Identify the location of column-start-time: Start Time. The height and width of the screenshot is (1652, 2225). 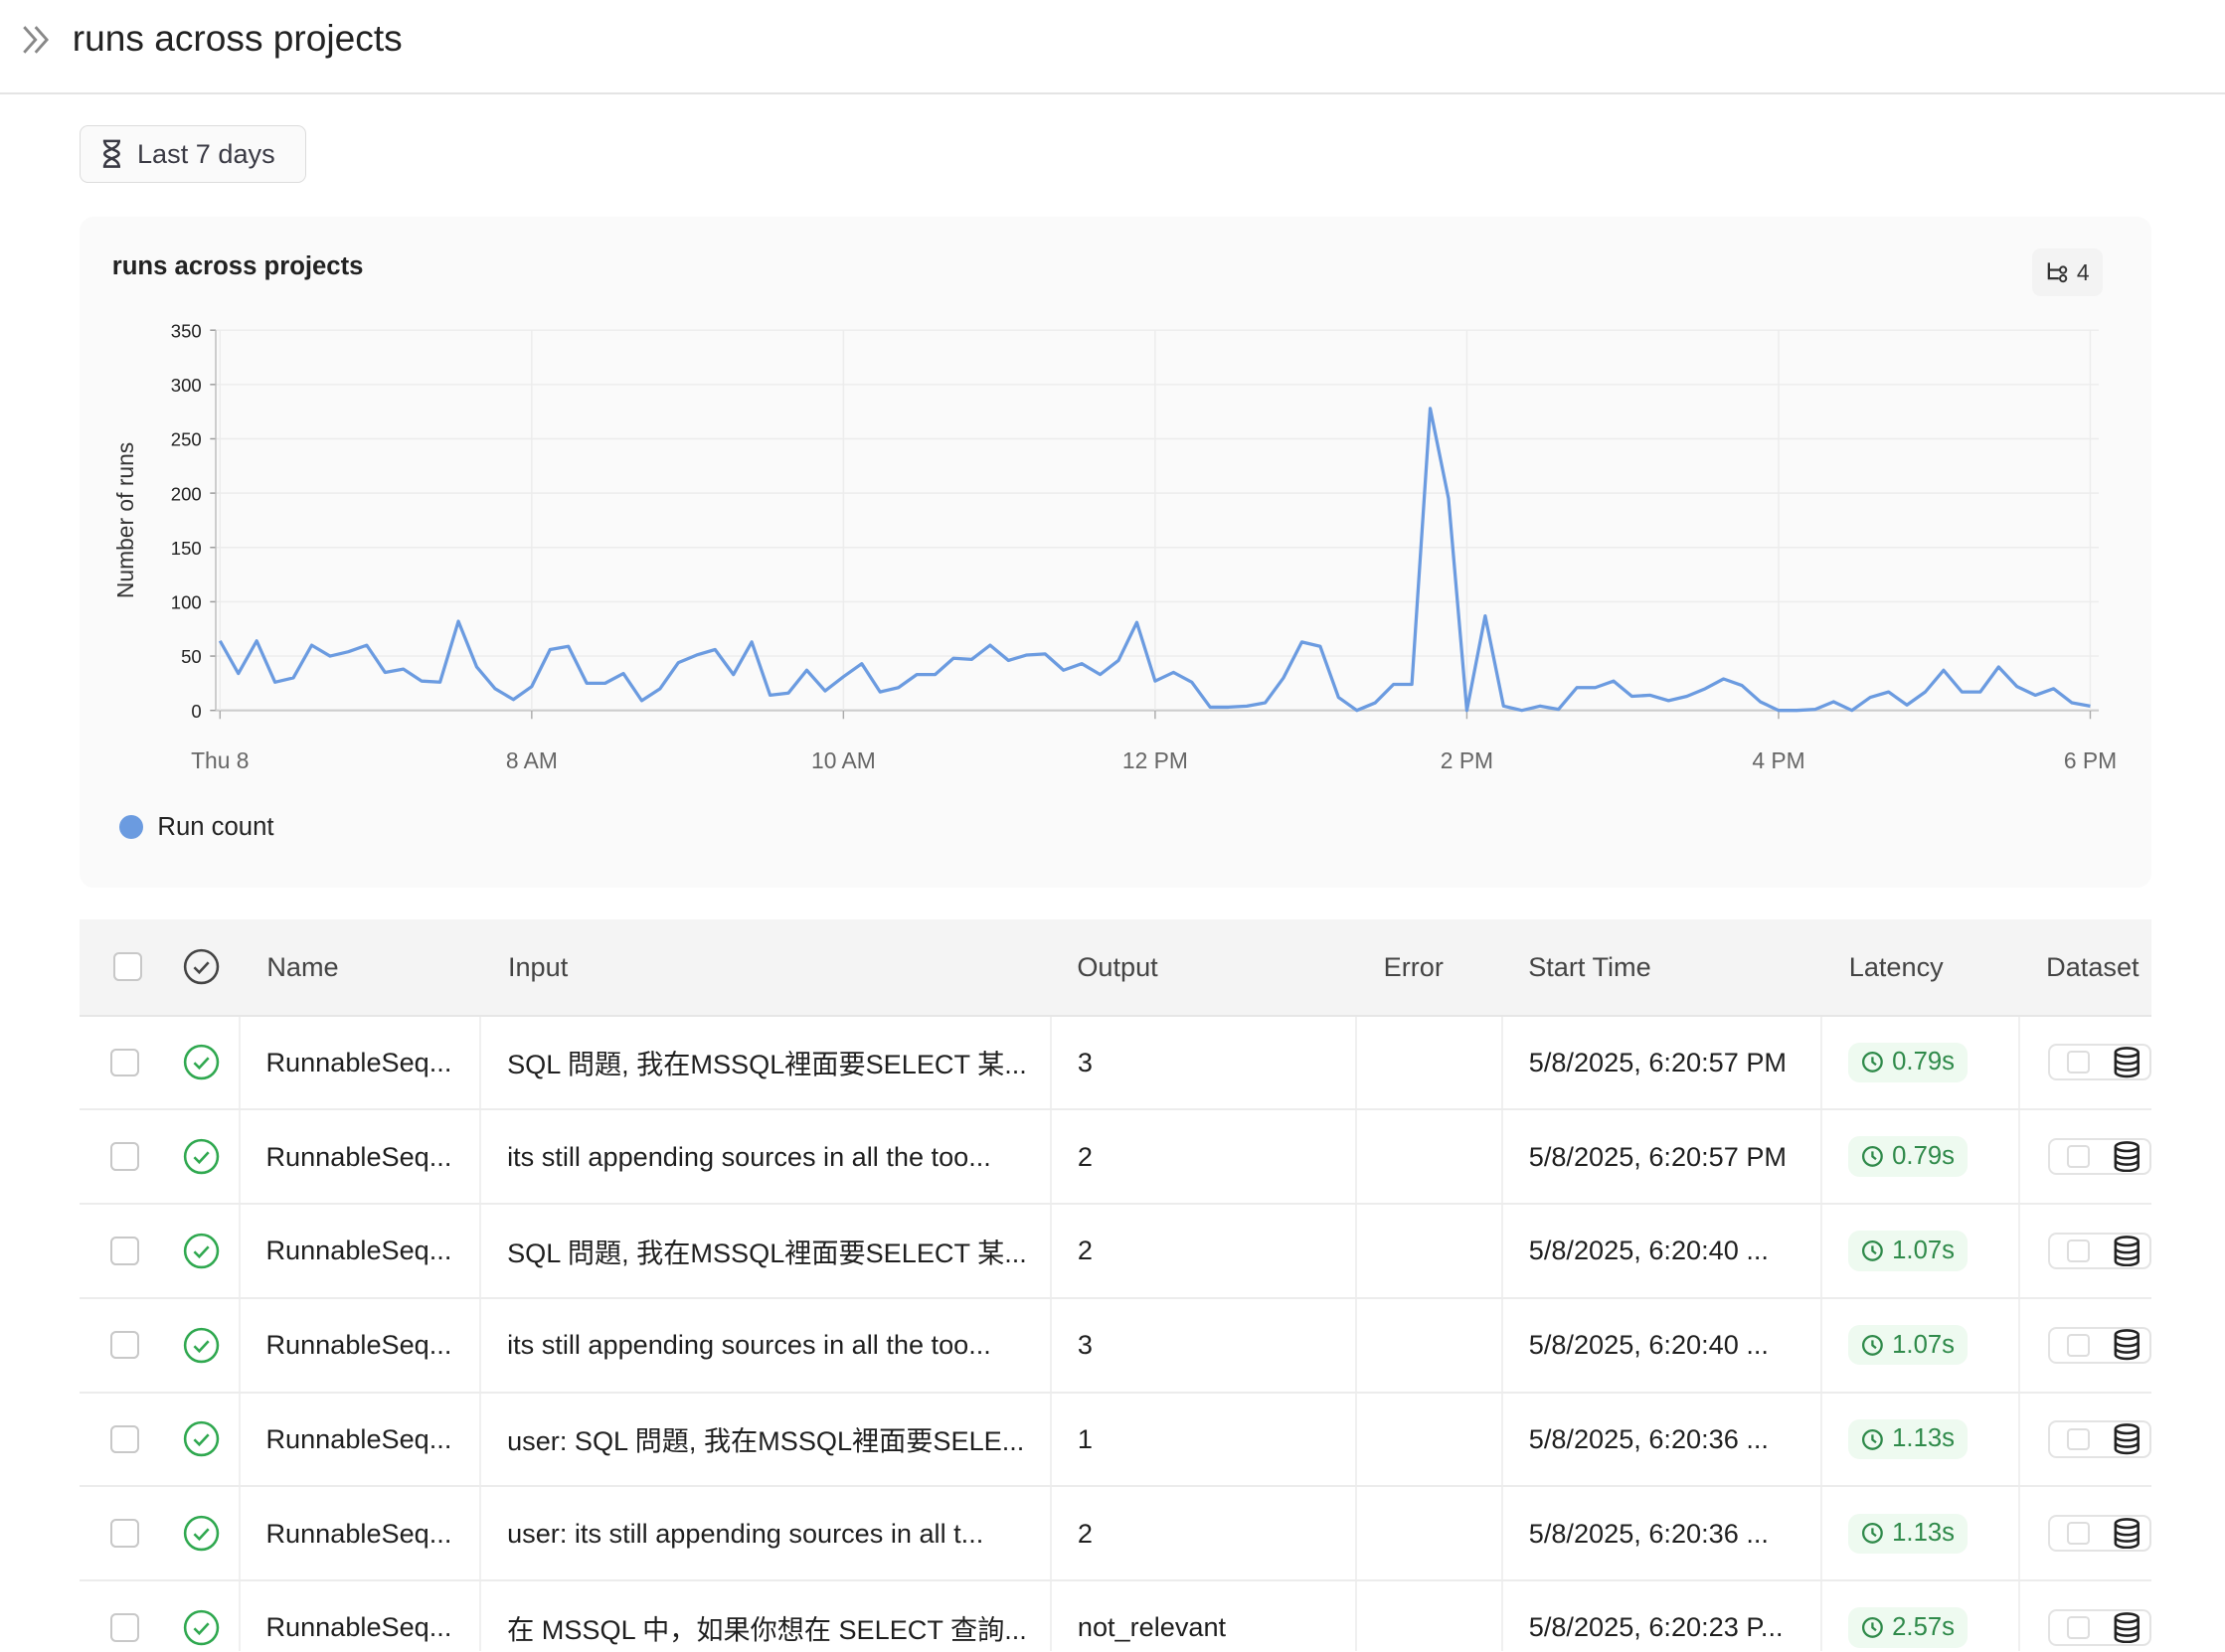
(1590, 966).